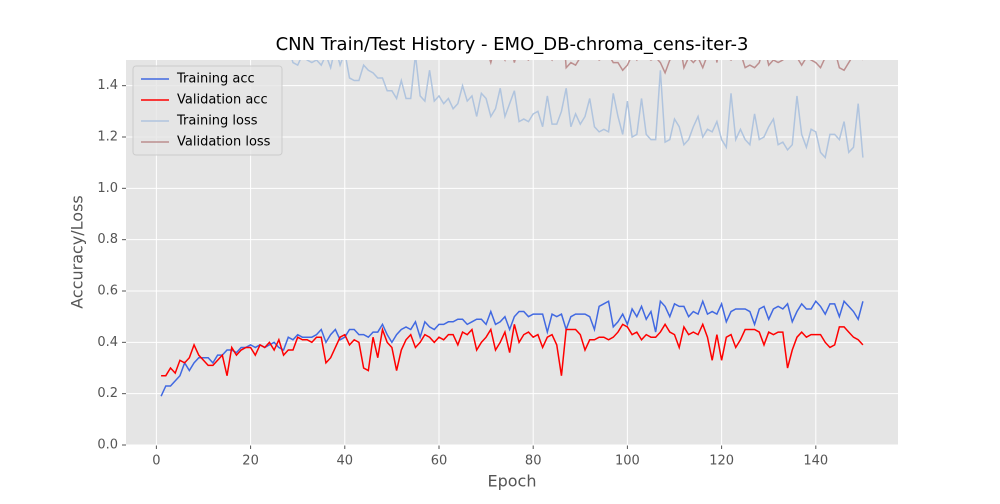 The width and height of the screenshot is (1000, 504). Describe the element at coordinates (107, 85) in the screenshot. I see `y-tick-label: 1.4` at that location.